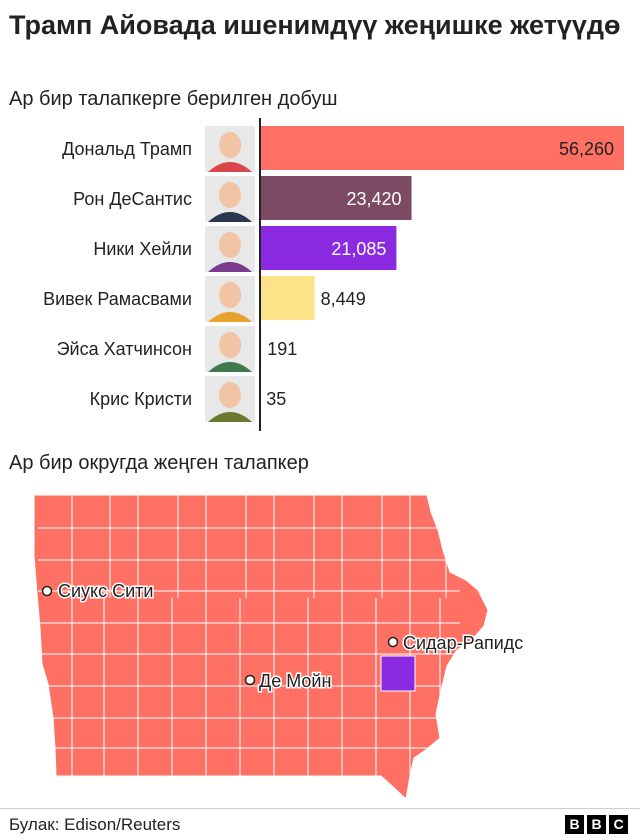 The height and width of the screenshot is (840, 640). Describe the element at coordinates (618, 824) in the screenshot. I see `logo-letter: C` at that location.